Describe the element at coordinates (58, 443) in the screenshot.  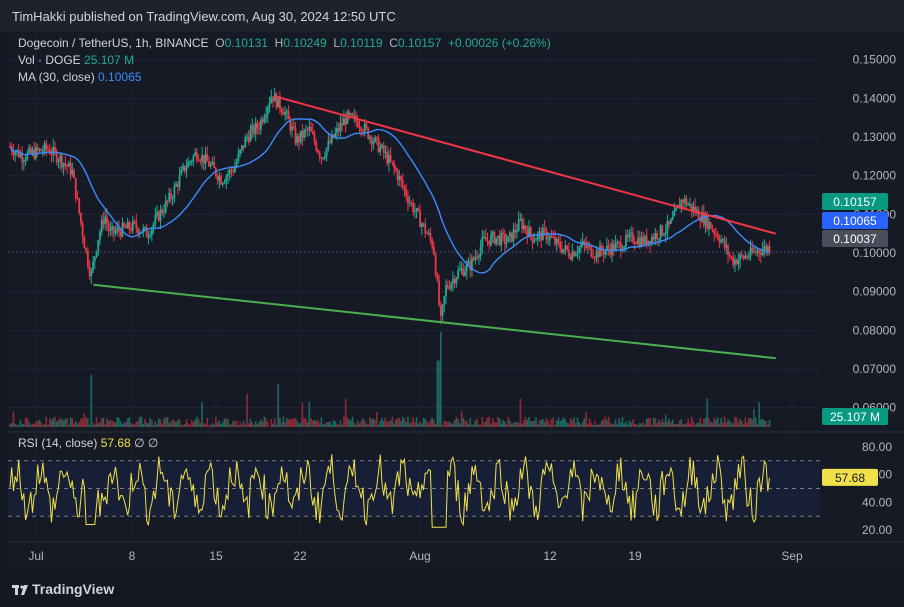
I see `rsi-label: RSI (14, close)` at that location.